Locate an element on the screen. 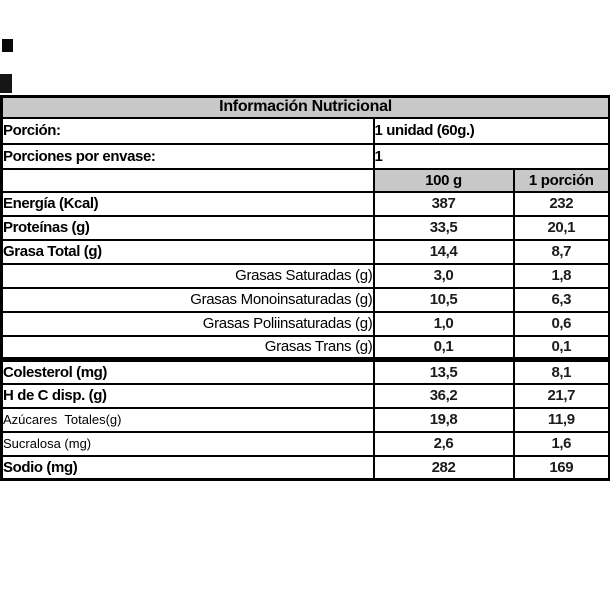 The image size is (610, 610). value-100g: 2,6 is located at coordinates (443, 443).